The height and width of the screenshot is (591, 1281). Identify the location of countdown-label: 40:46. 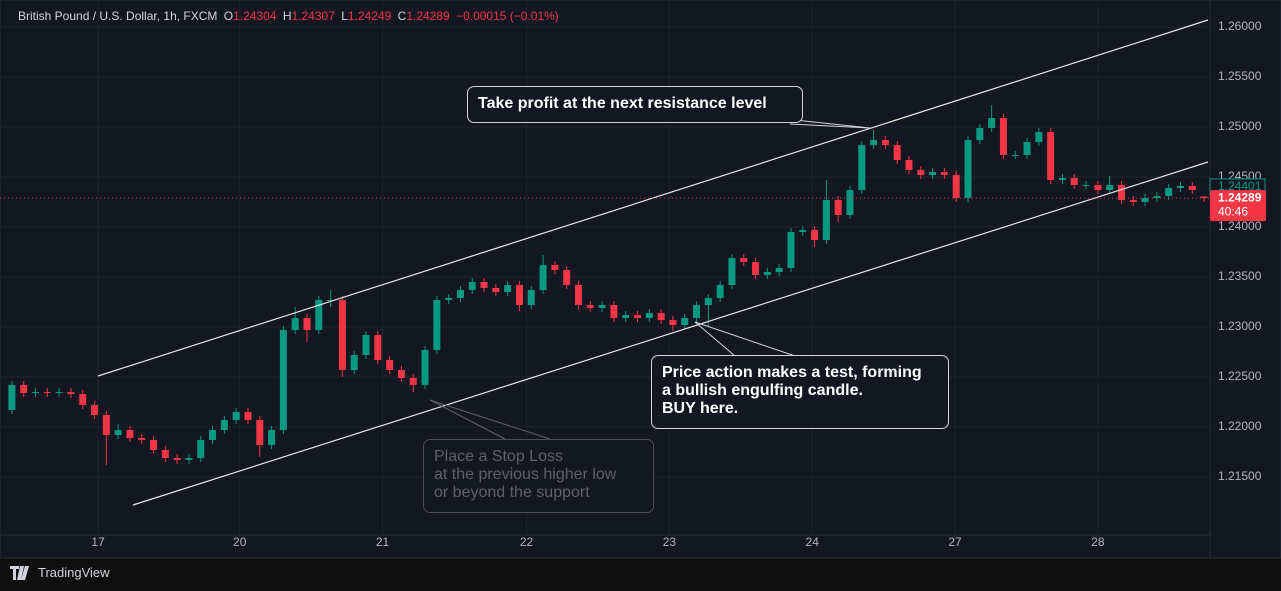
(1233, 211).